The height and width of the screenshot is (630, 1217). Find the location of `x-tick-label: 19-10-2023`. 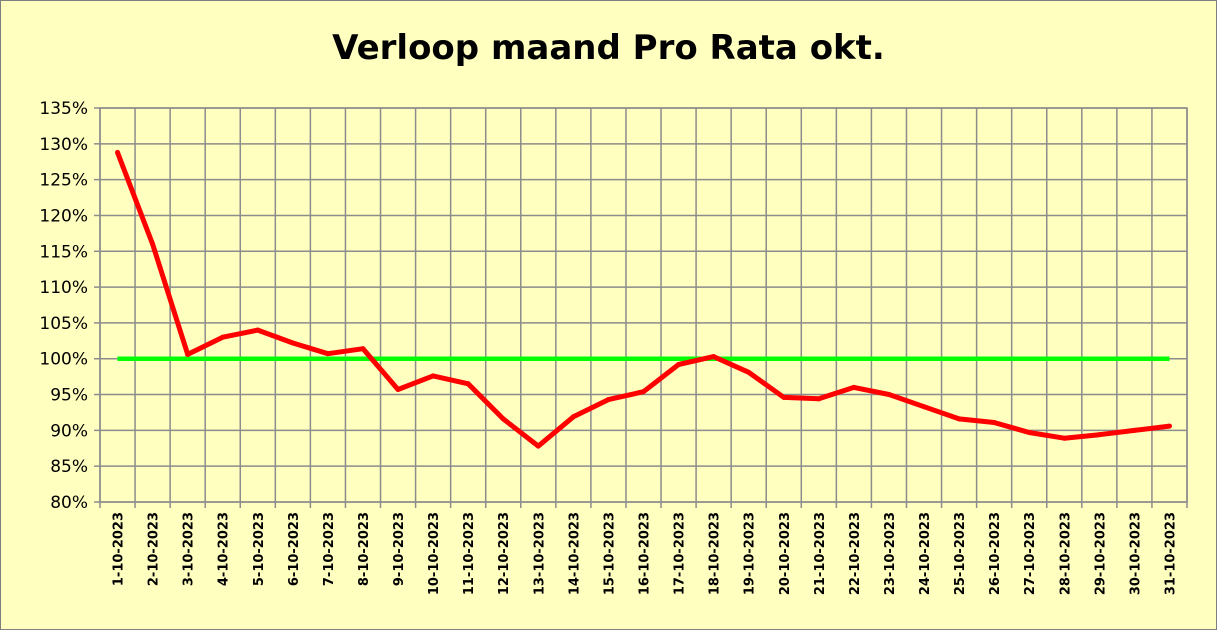

x-tick-label: 19-10-2023 is located at coordinates (750, 553).